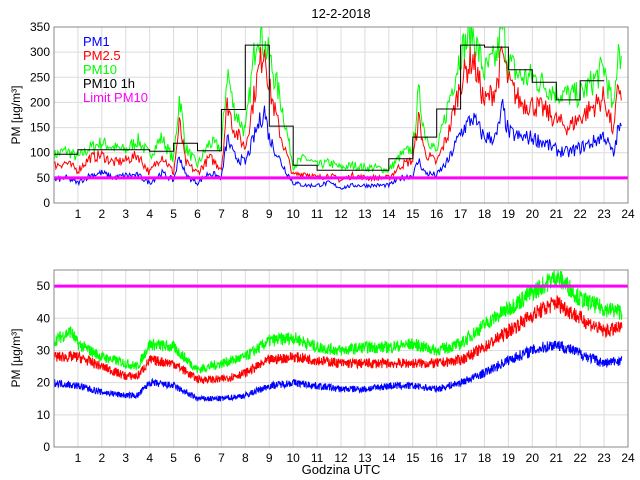 This screenshot has width=640, height=480. I want to click on y-tick-label: 150, so click(40, 128).